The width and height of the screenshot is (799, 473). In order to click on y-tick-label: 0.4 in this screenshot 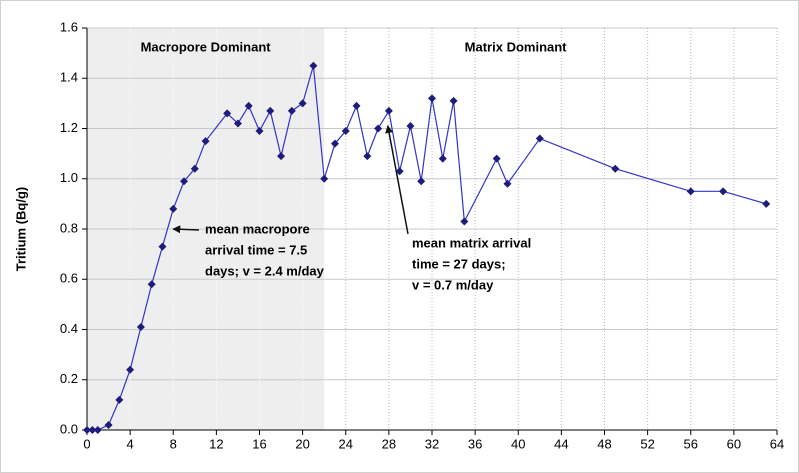, I will do `click(69, 328)`.